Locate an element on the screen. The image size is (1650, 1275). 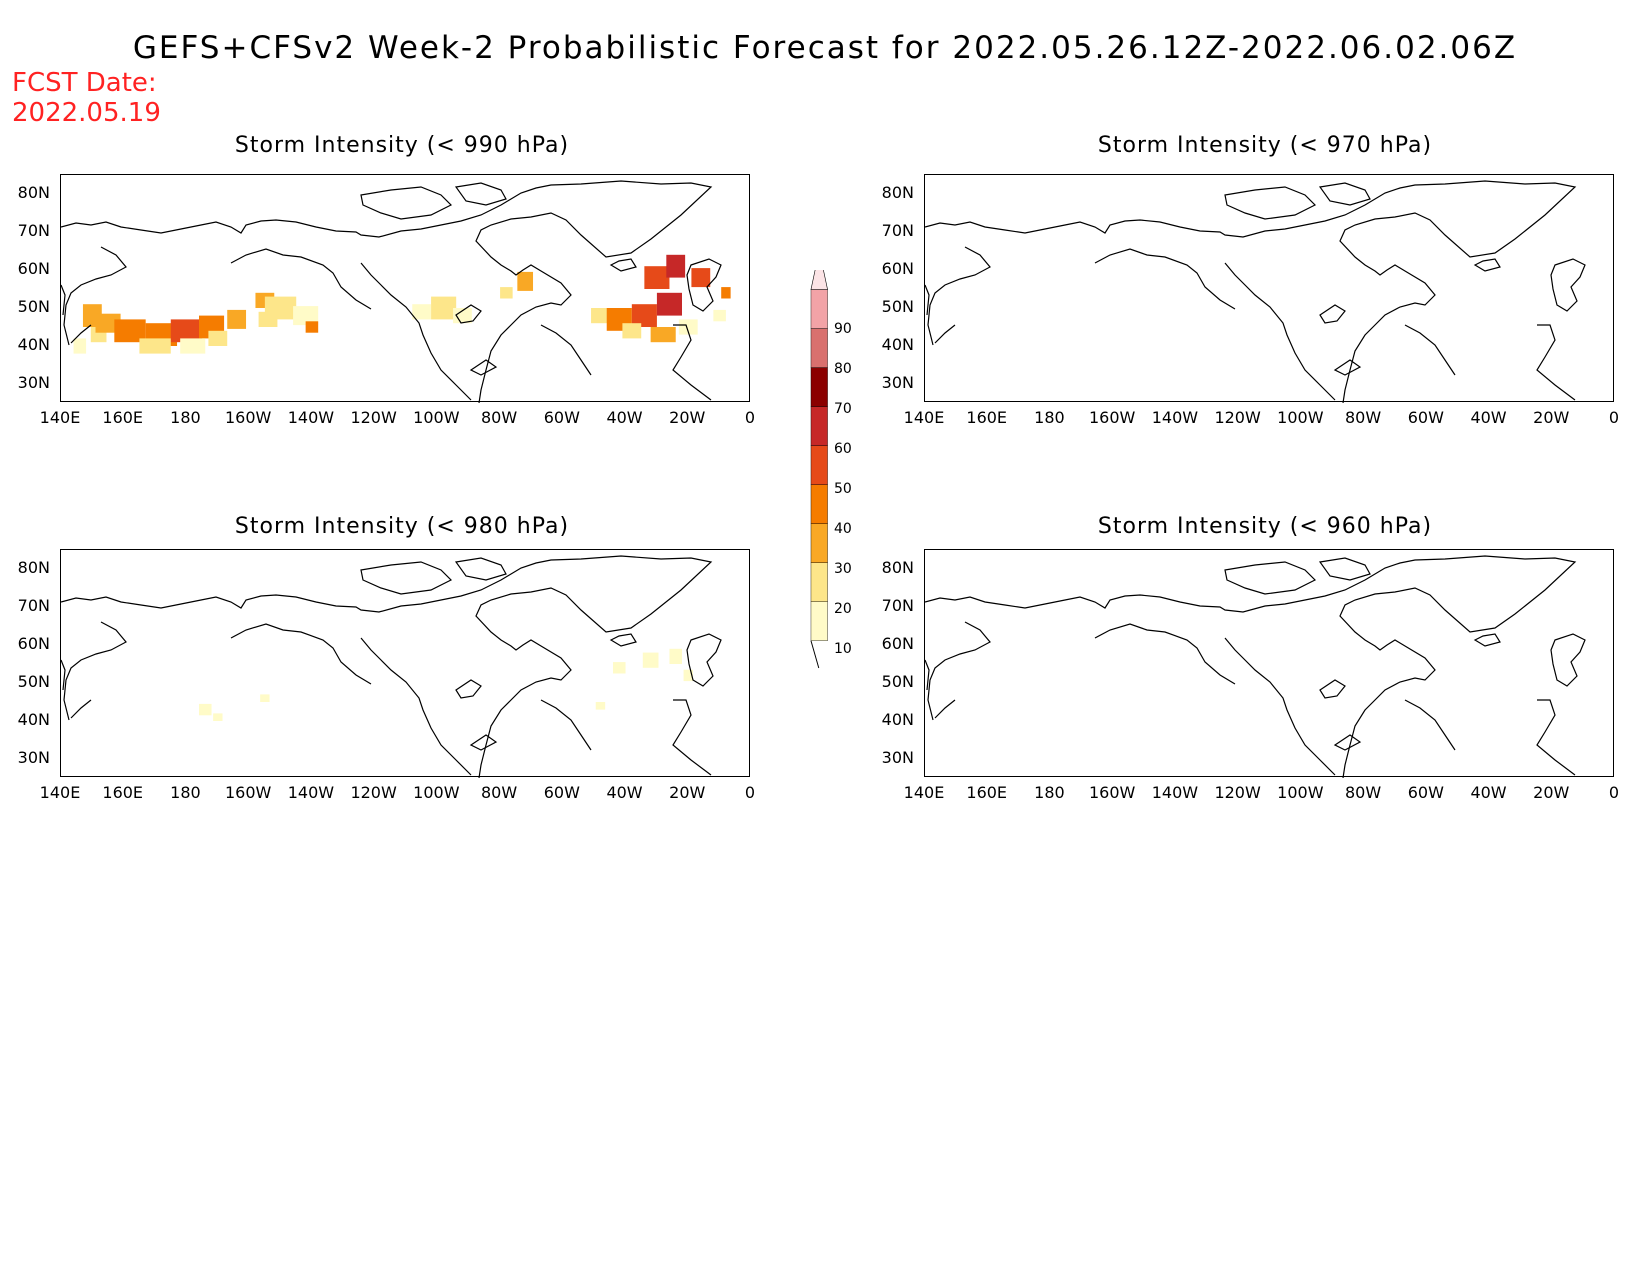
colorbar-label: 20 is located at coordinates (843, 609).